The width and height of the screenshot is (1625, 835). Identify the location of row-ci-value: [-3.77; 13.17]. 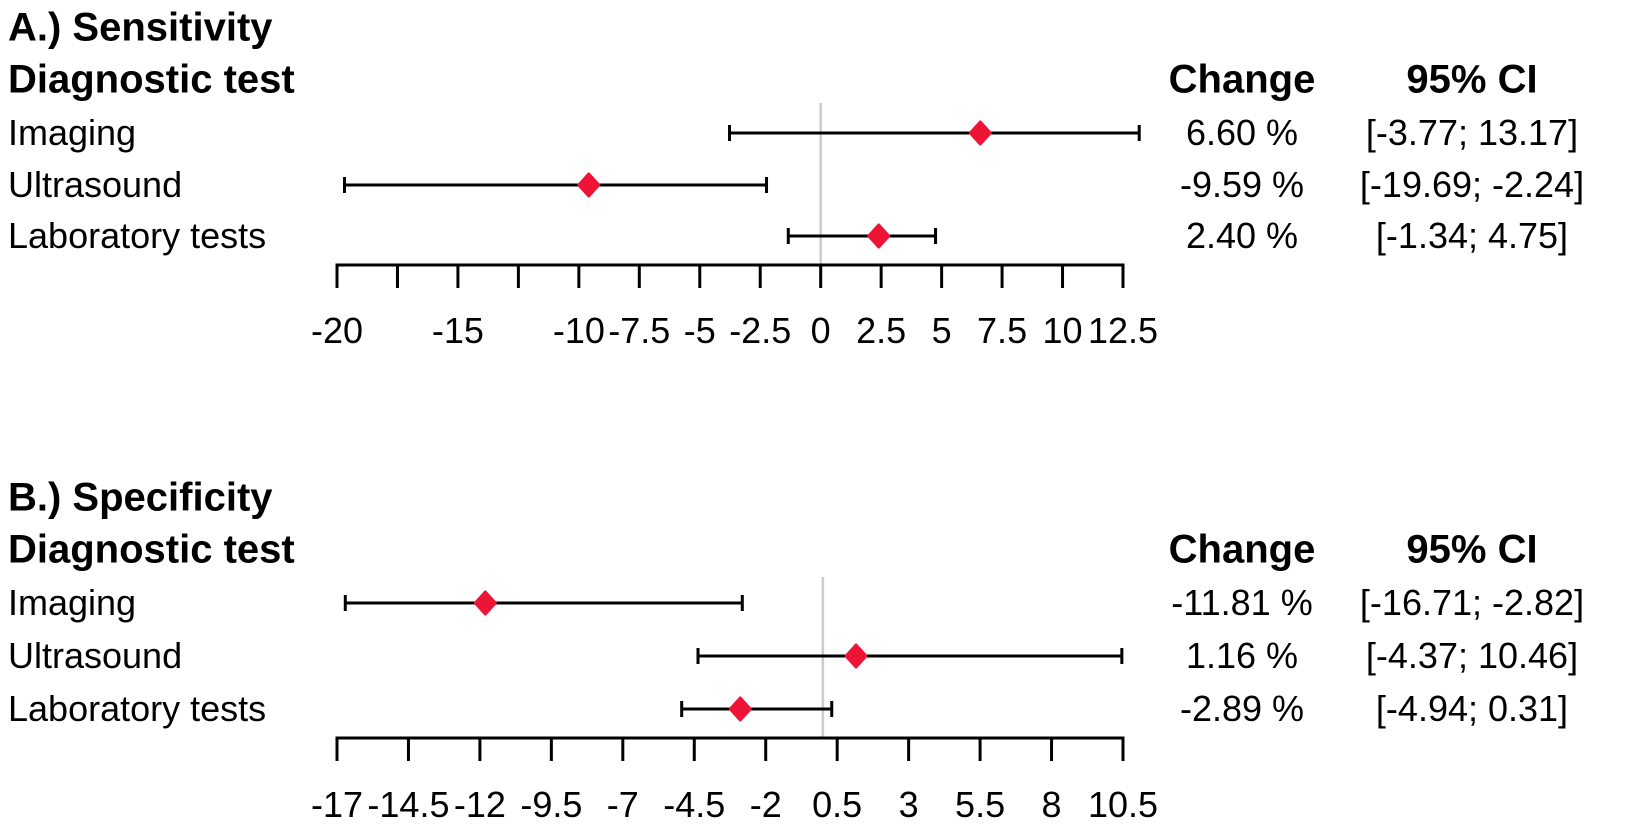
(1472, 132).